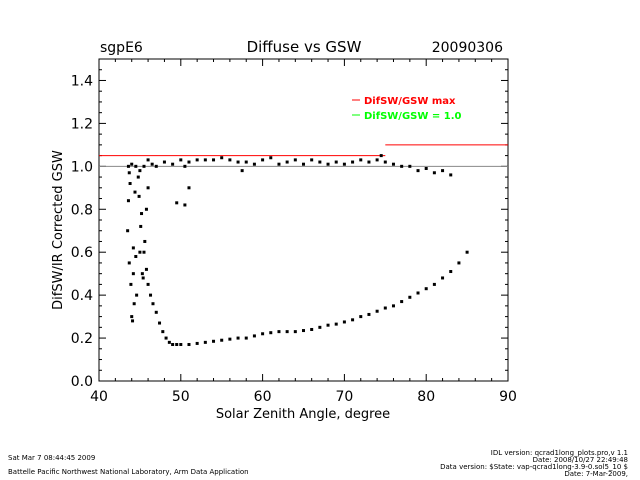  Describe the element at coordinates (51, 458) in the screenshot. I see `footer-timestamp: Sat Mar 7 08:44:45 2009` at that location.